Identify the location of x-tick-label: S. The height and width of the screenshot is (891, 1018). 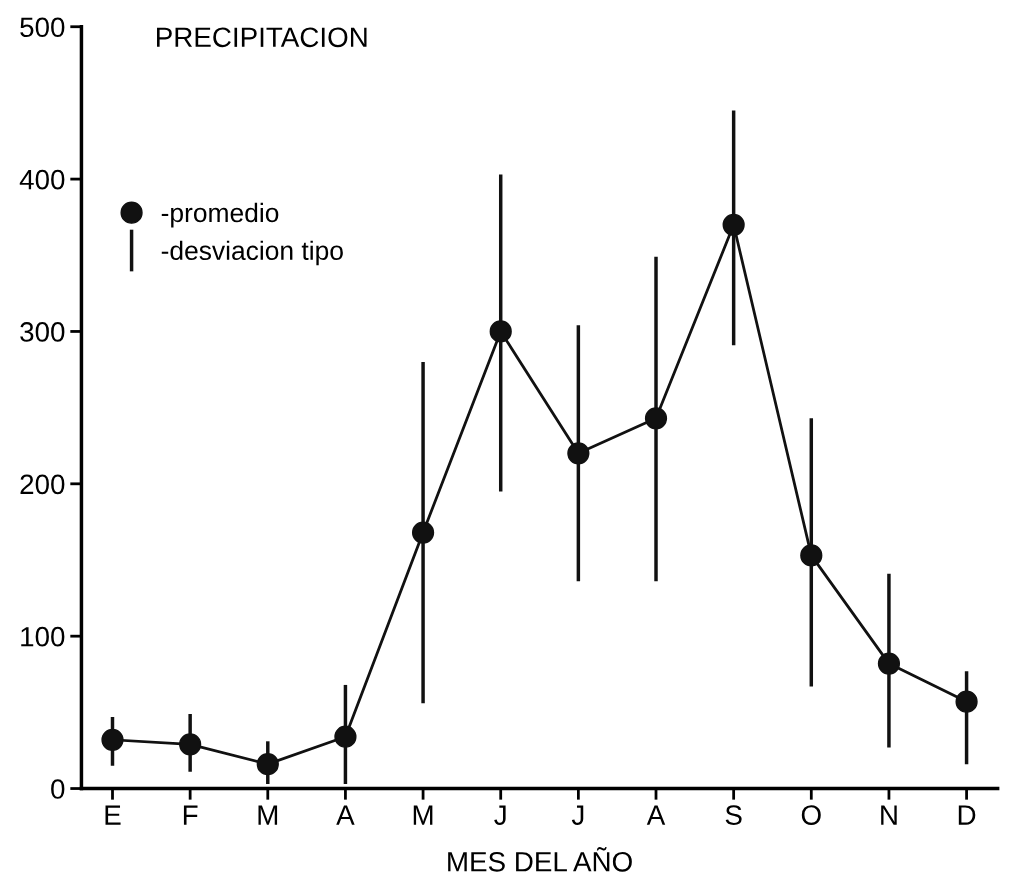
(733, 815).